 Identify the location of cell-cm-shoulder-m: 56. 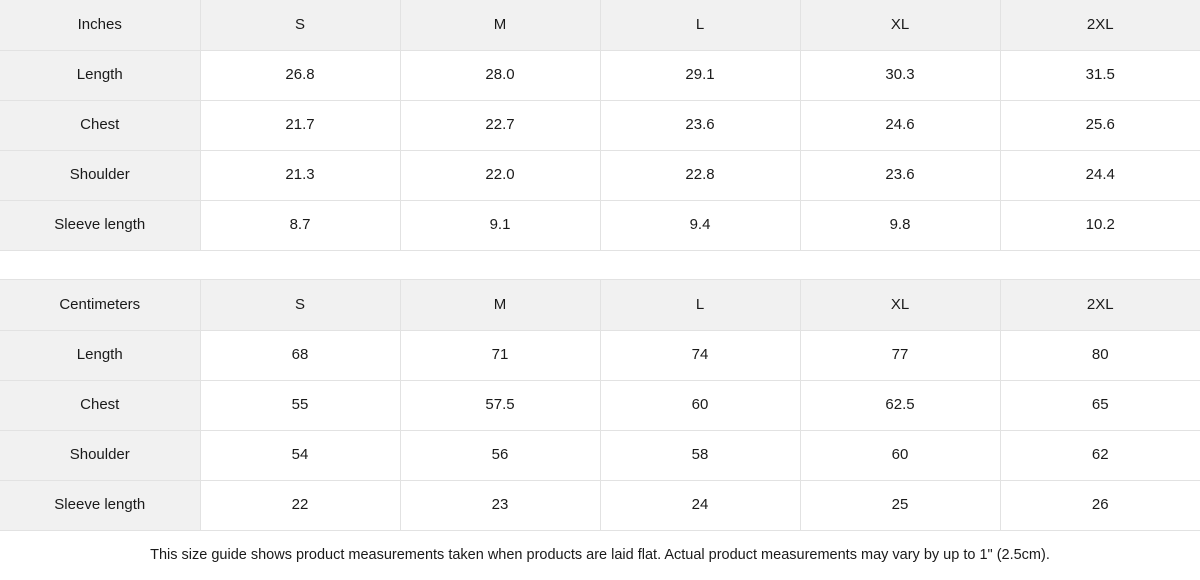
(500, 455).